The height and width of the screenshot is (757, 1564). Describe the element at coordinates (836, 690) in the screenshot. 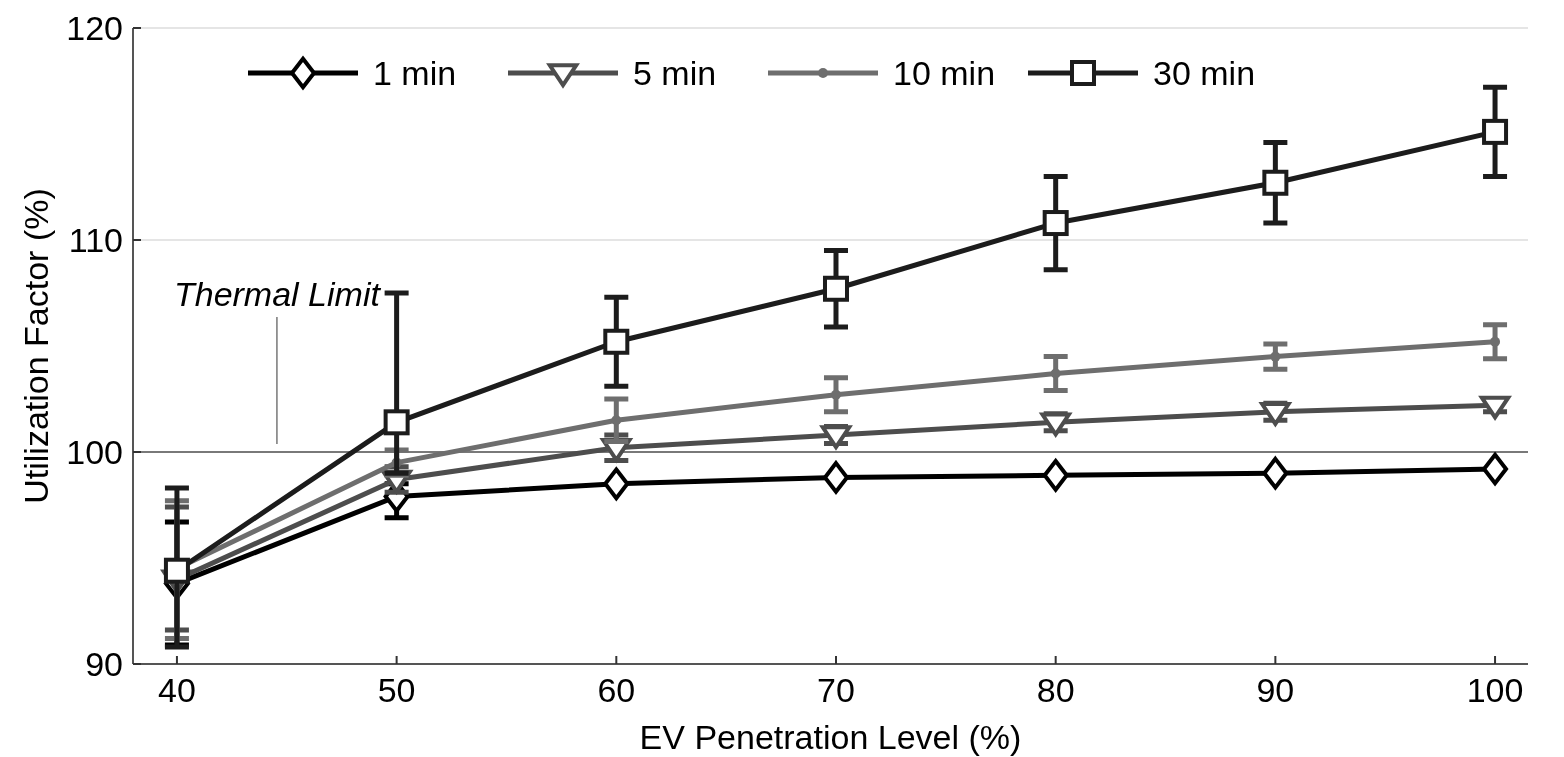

I see `x-tick-label: 70` at that location.